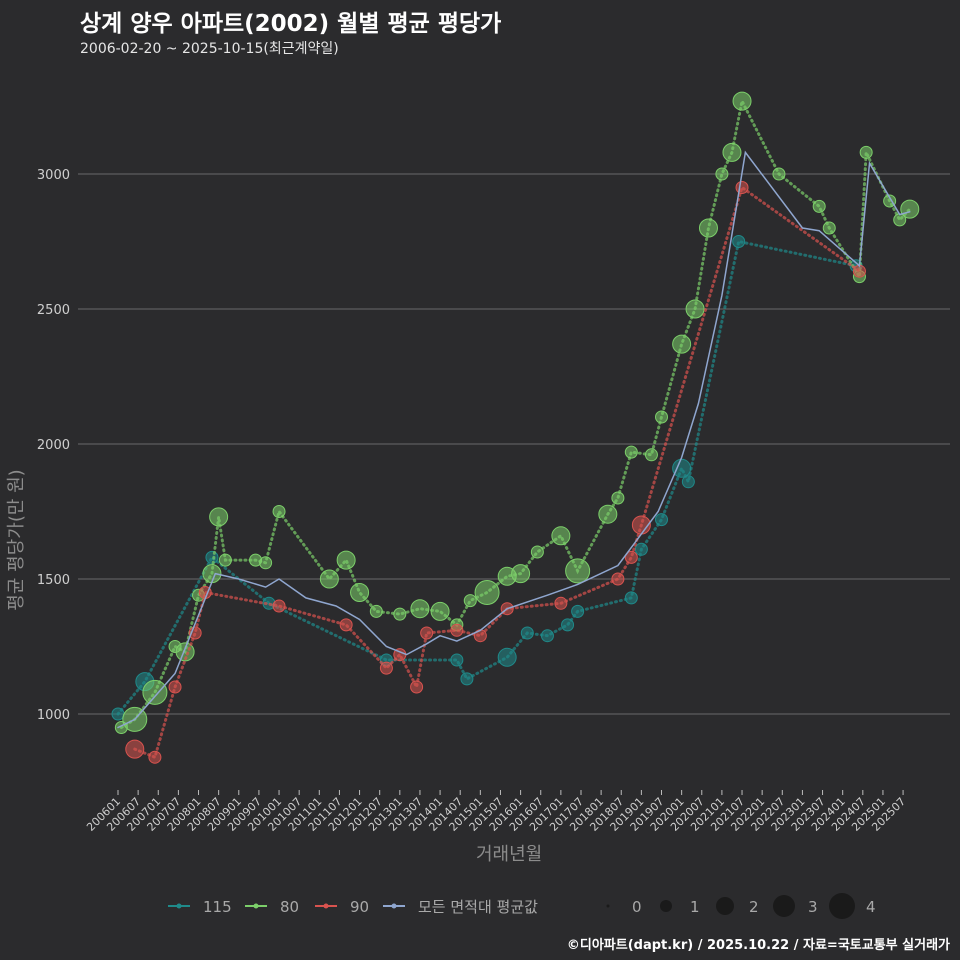  Describe the element at coordinates (754, 907) in the screenshot. I see `size-legend-label: 2` at that location.